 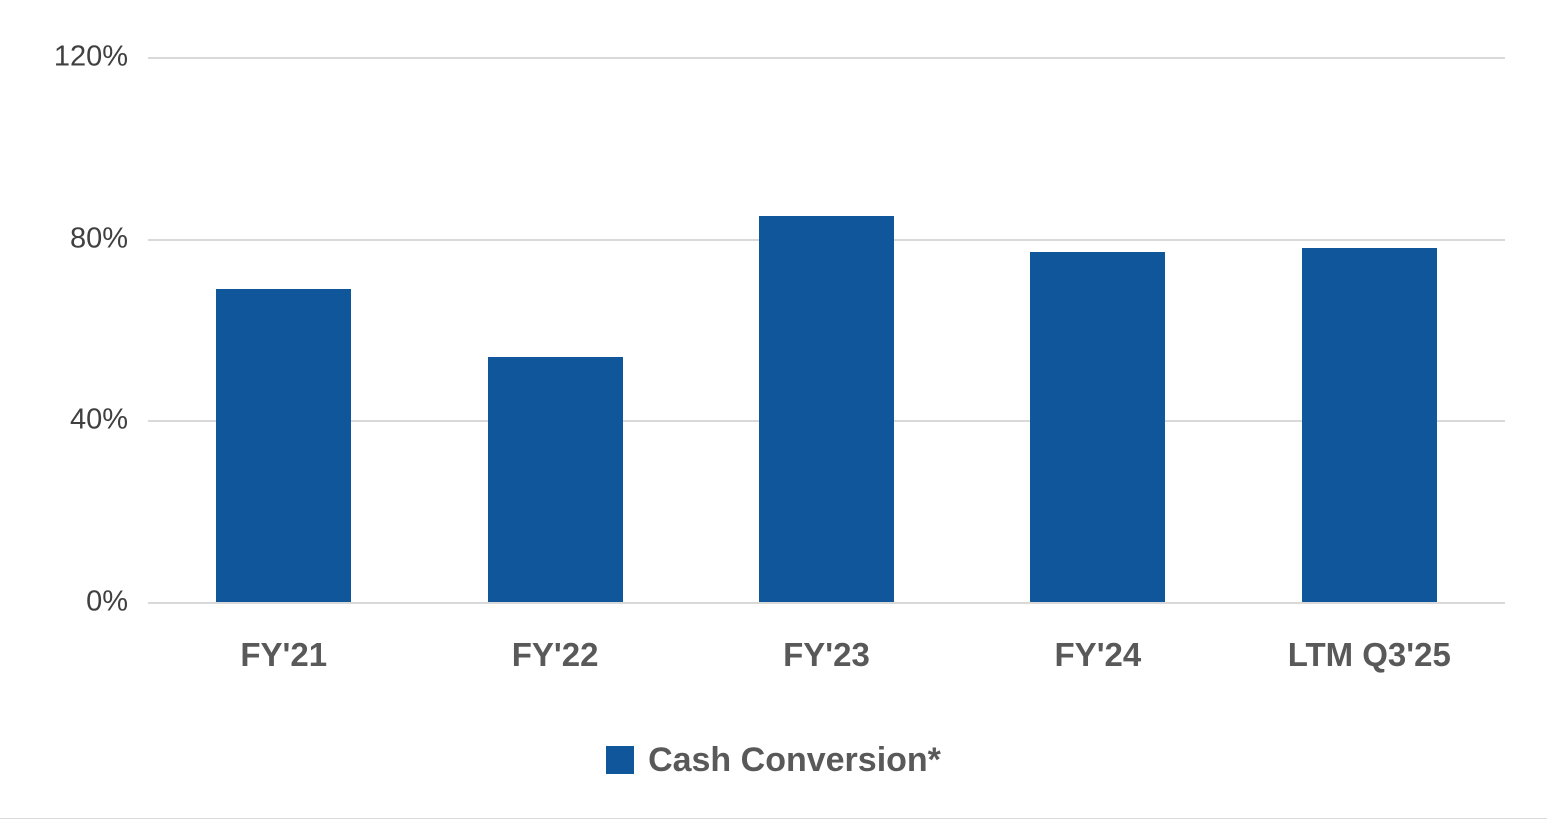 I want to click on legend: Cash Conversion*, so click(x=773, y=760).